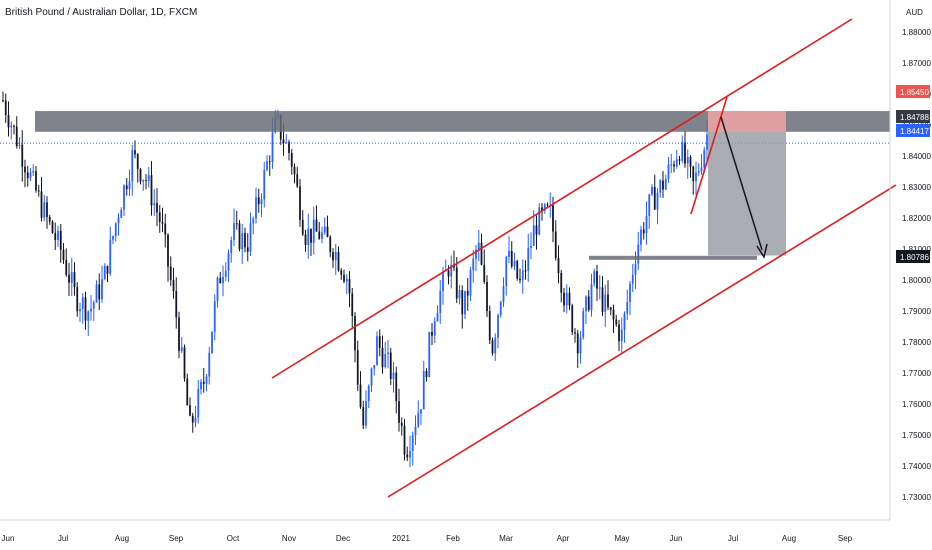 This screenshot has width=932, height=550. Describe the element at coordinates (233, 538) in the screenshot. I see `x-tick-label: Oct` at that location.